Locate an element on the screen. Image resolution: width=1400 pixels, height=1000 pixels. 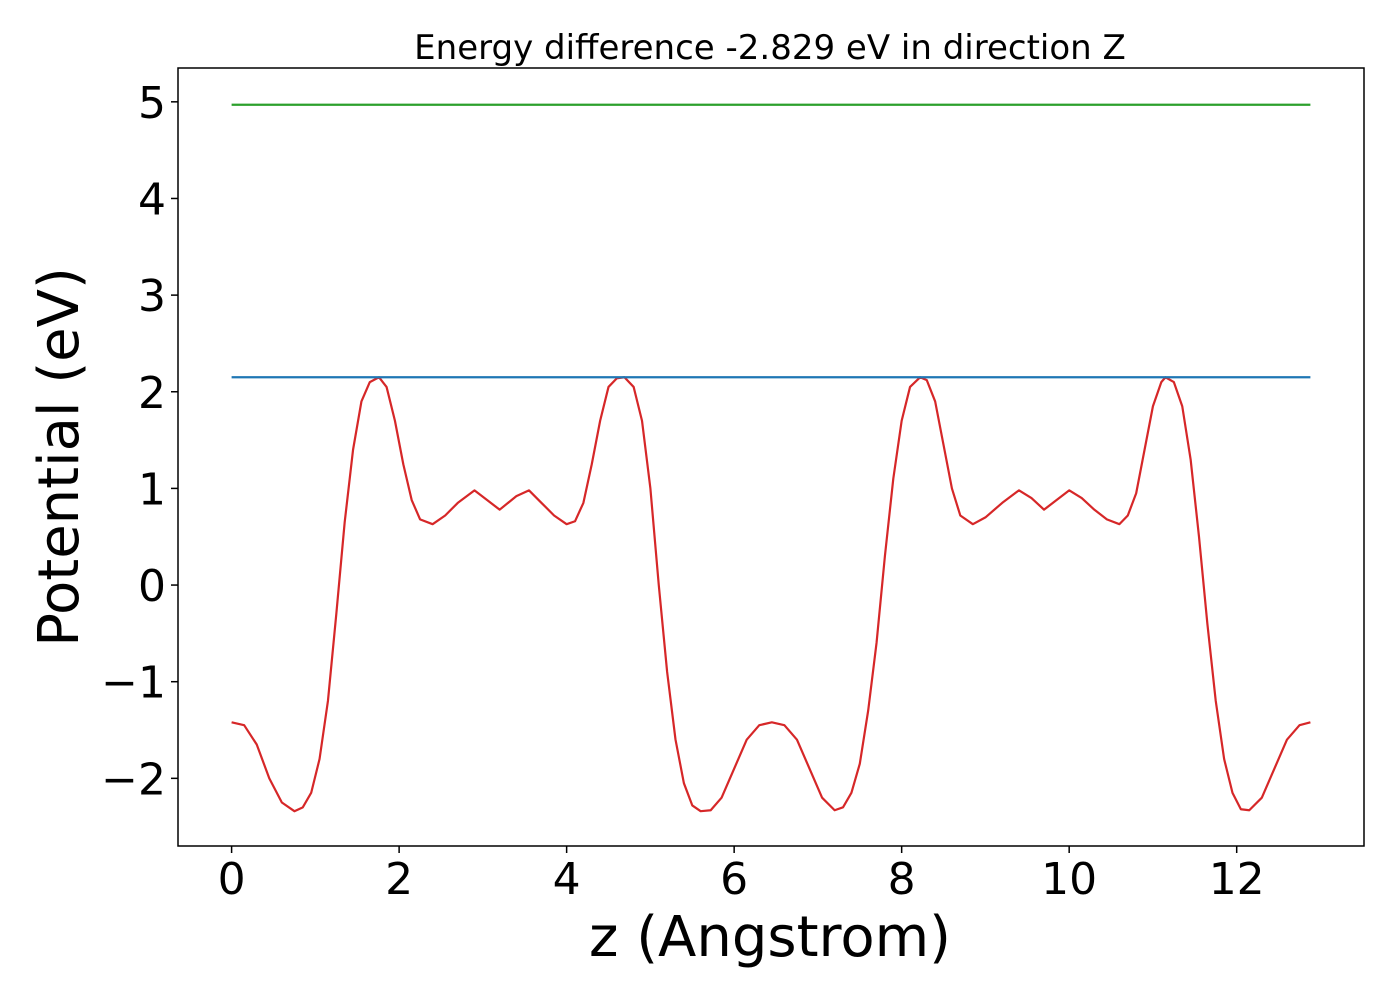
x-tick-label: 6 is located at coordinates (734, 879).